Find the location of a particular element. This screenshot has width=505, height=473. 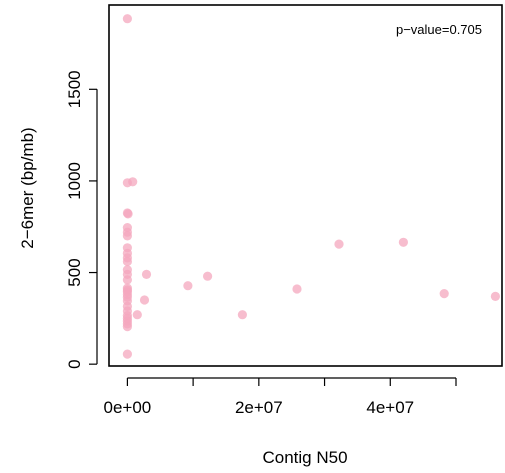

x-tick-label-4: 4e+07 is located at coordinates (390, 407).